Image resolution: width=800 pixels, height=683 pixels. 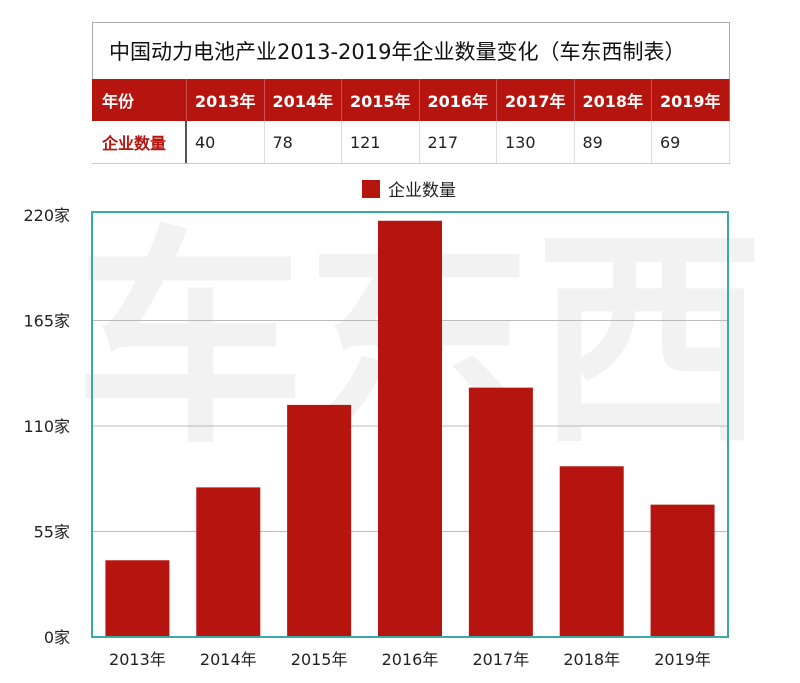 What do you see at coordinates (613, 142) in the screenshot?
I see `drow-cell: 89` at bounding box center [613, 142].